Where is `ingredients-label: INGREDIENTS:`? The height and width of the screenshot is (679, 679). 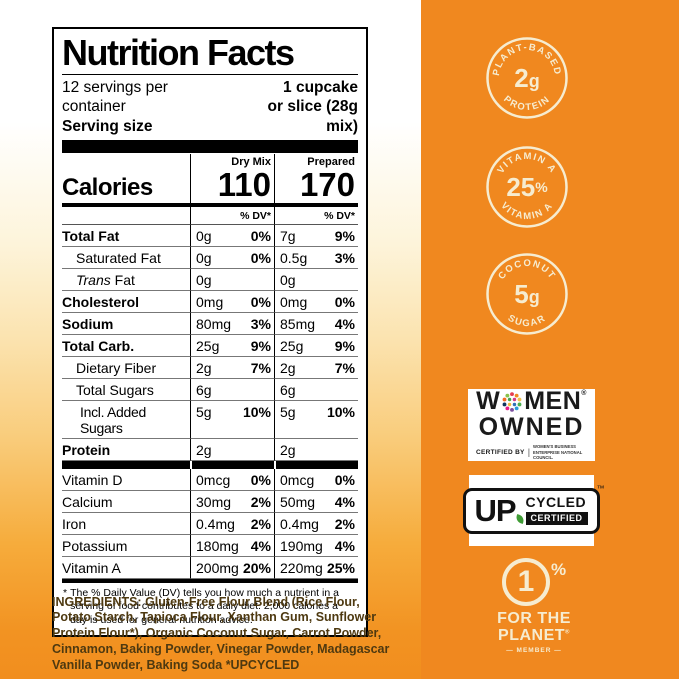 ingredients-label: INGREDIENTS: is located at coordinates (97, 601).